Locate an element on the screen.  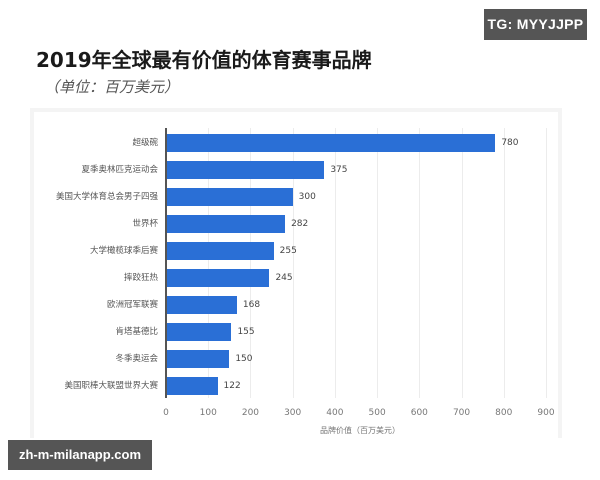
bar-value-label: 150 is located at coordinates (244, 359).